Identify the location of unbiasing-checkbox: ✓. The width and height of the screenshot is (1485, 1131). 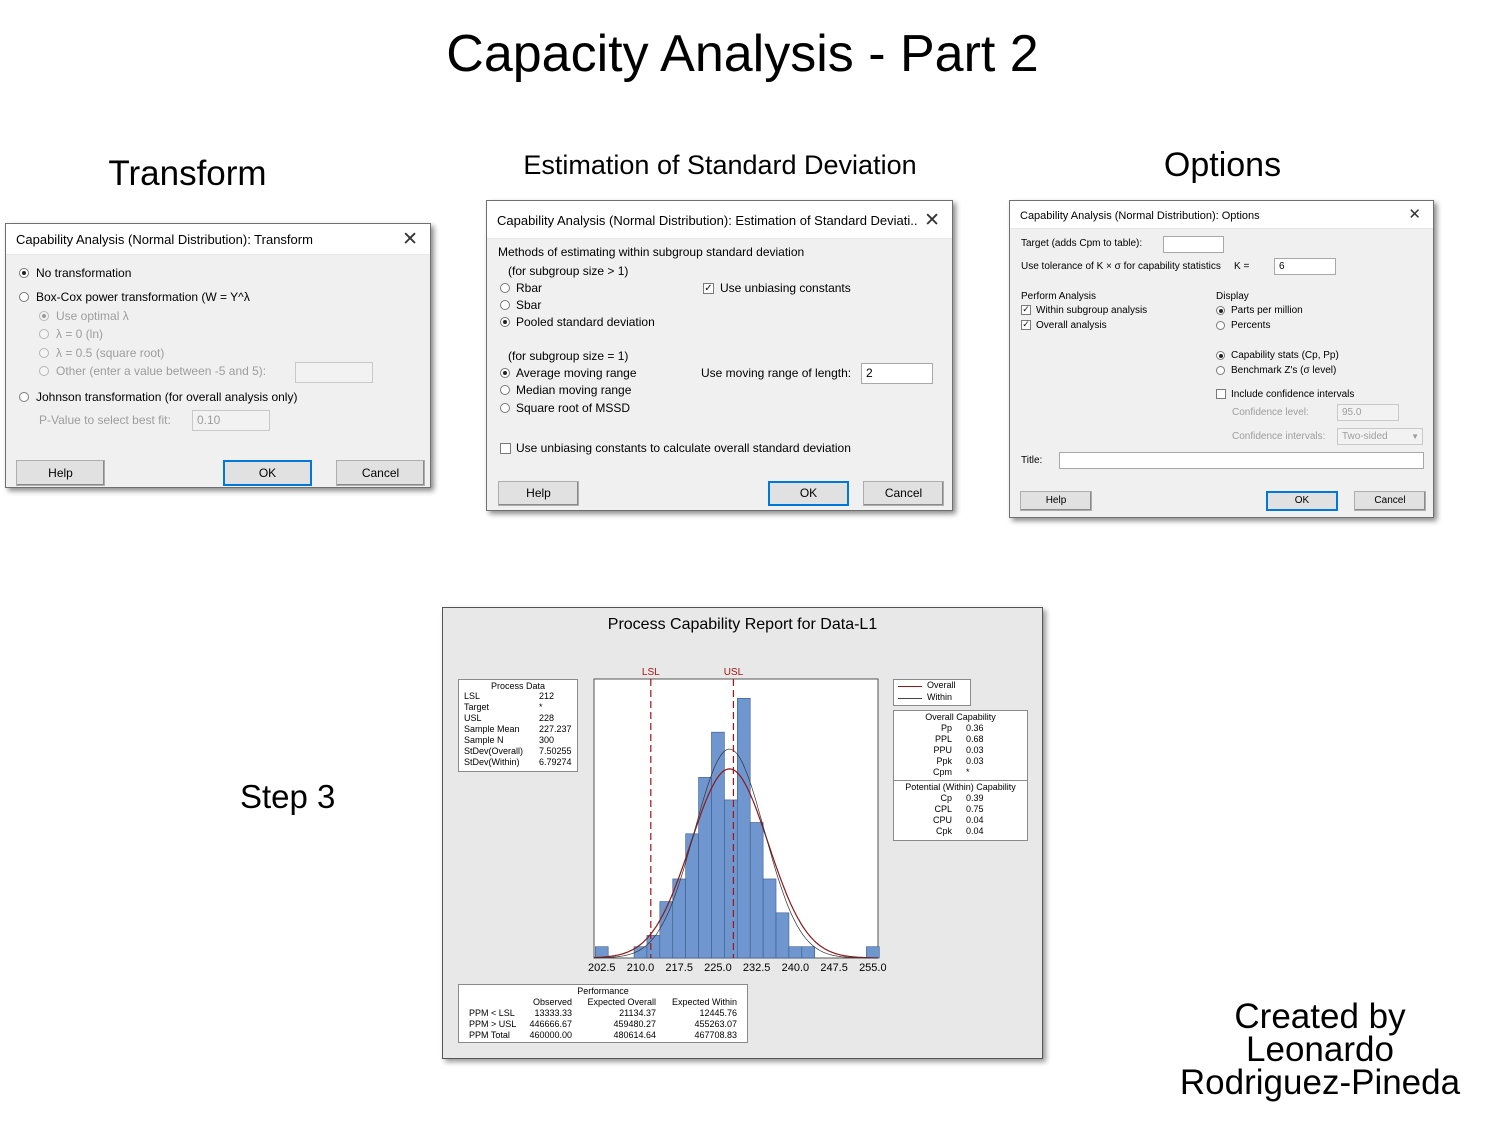
(708, 288).